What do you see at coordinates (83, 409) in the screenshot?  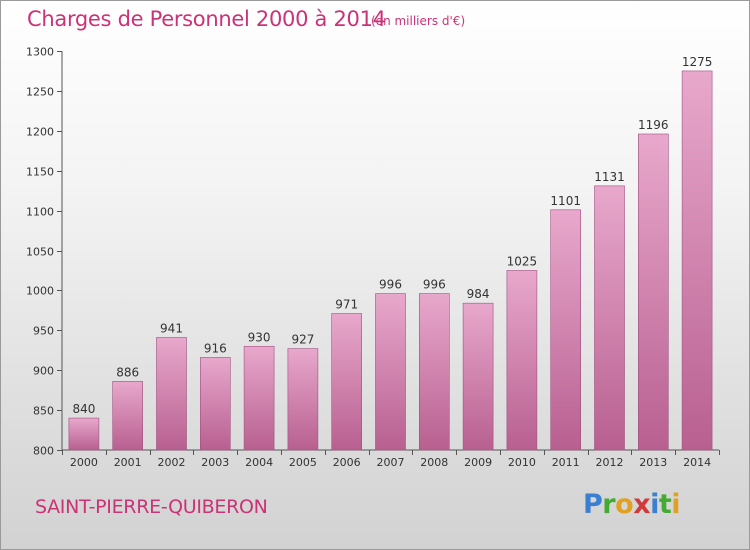 I see `data-label: 840` at bounding box center [83, 409].